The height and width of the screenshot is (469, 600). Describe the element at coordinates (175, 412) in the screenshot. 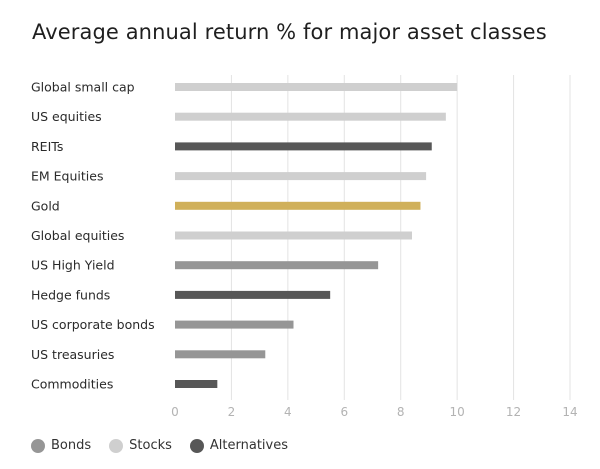

I see `x-tick-label-0: 0` at that location.